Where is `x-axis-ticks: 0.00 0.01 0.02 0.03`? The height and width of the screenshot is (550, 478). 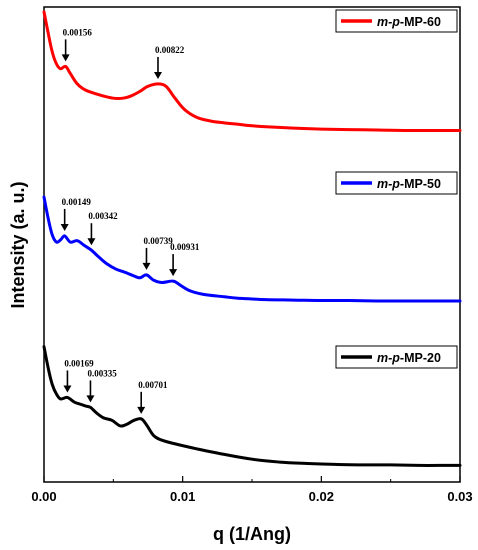
x-axis-ticks: 0.00 0.01 0.02 0.03 is located at coordinates (252, 490).